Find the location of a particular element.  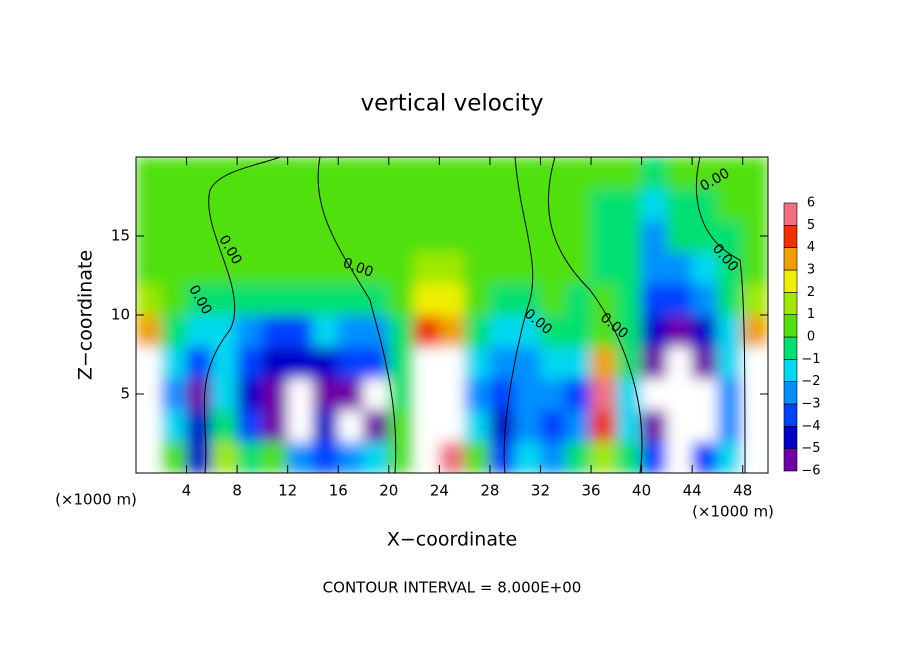

x-tick-label: 44 is located at coordinates (692, 491).